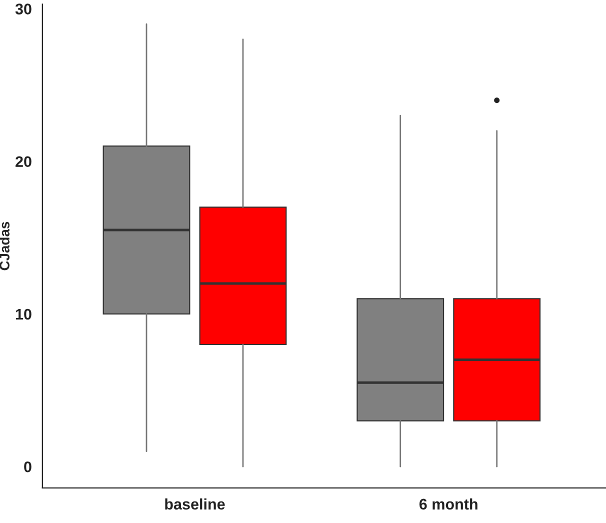 The height and width of the screenshot is (523, 606). What do you see at coordinates (28, 466) in the screenshot?
I see `y-tick-label: 0` at bounding box center [28, 466].